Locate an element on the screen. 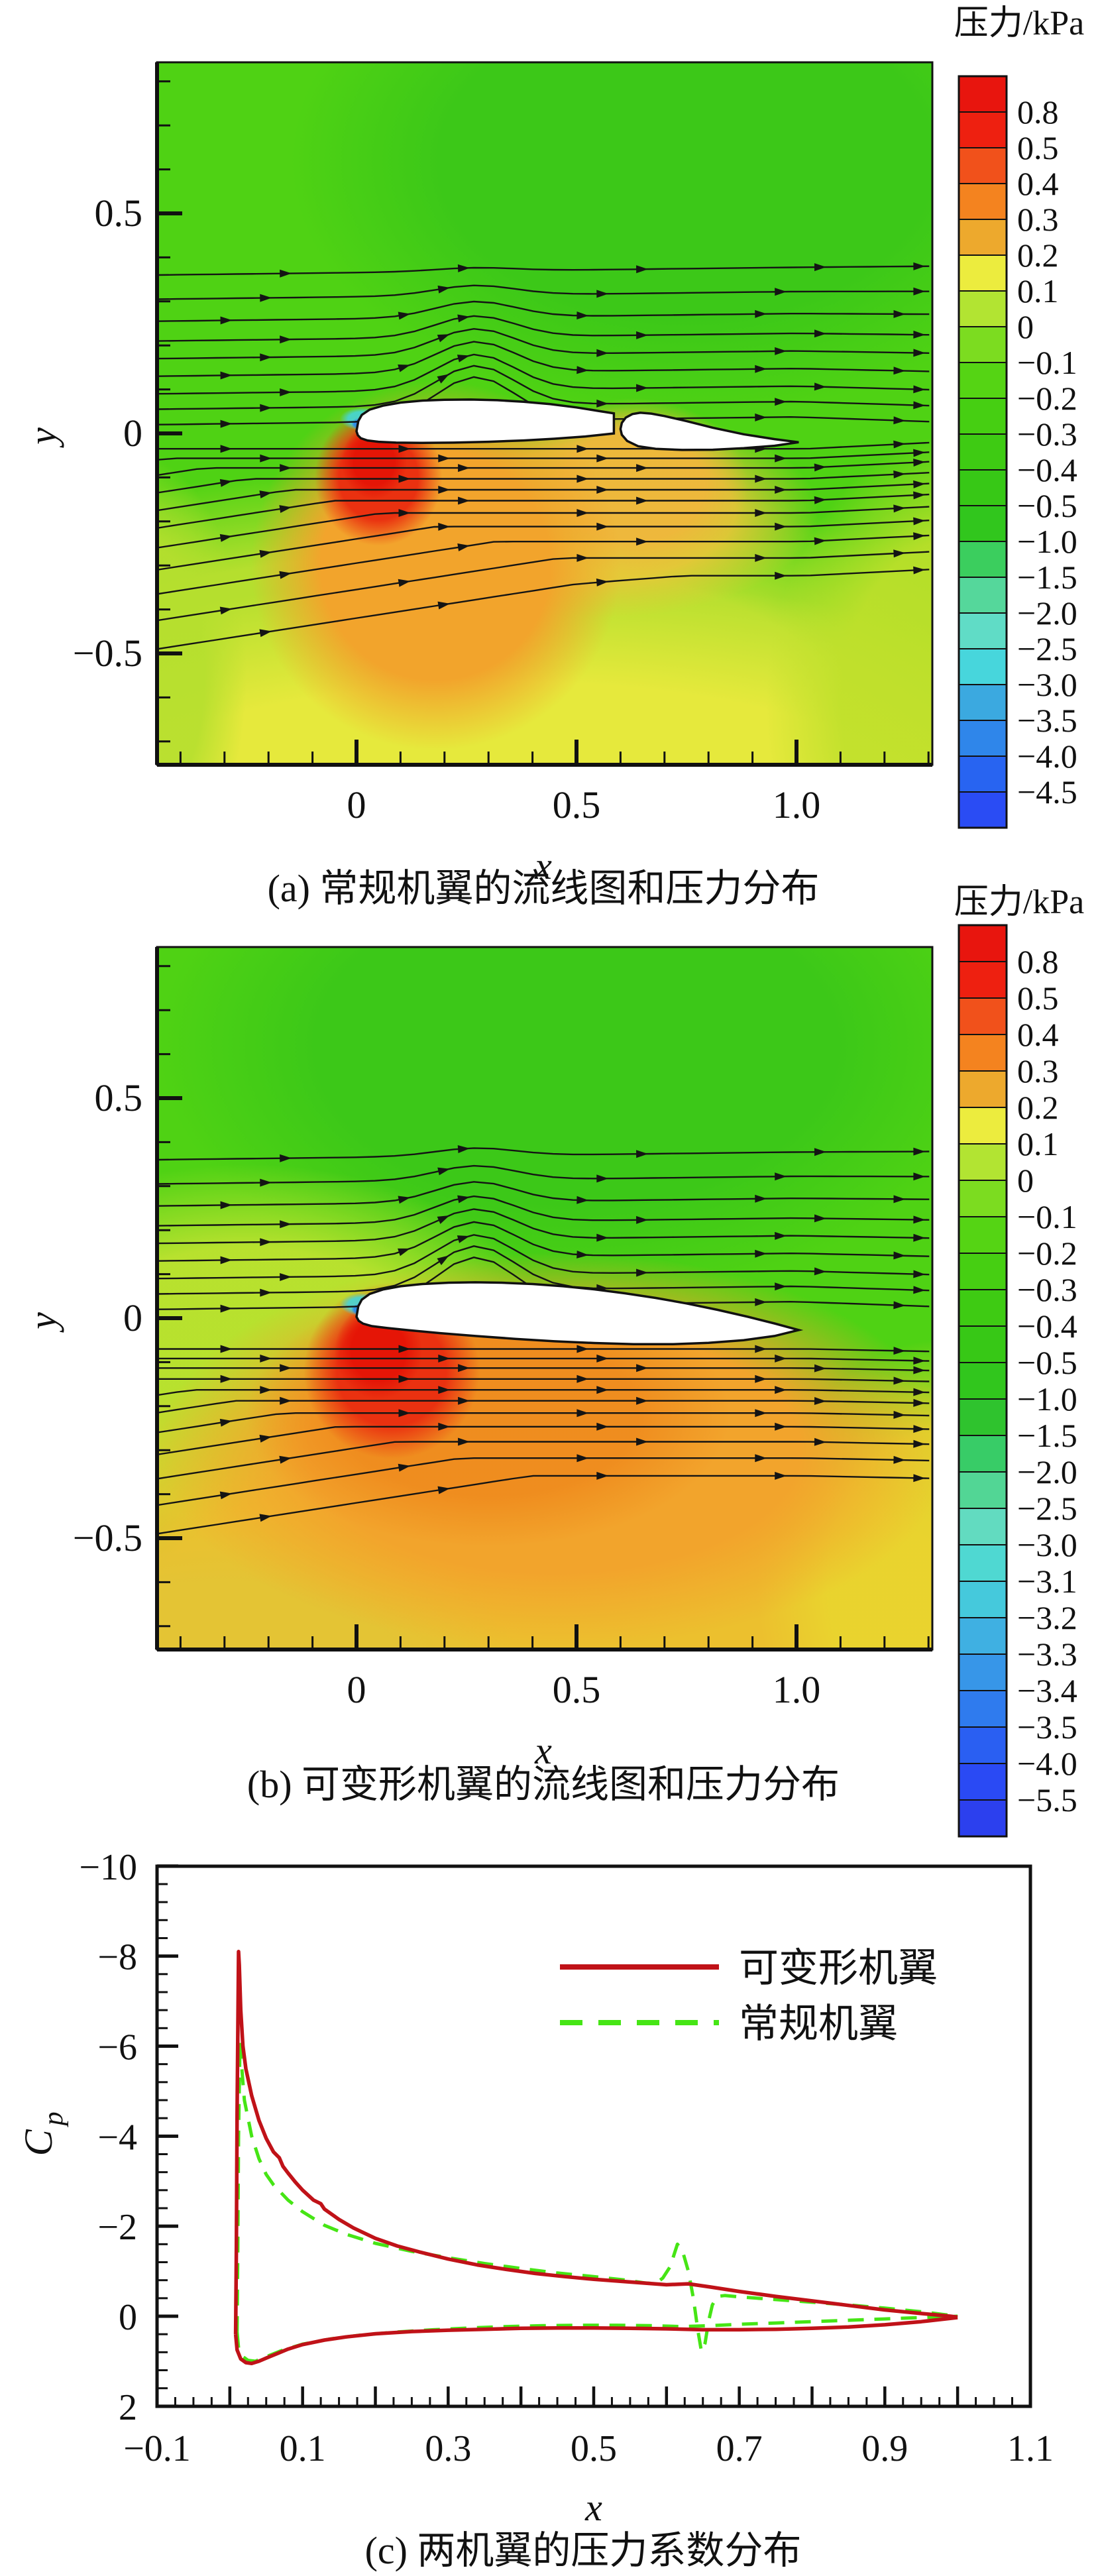 This screenshot has width=1098, height=2576. colorbar-tick-label: −3.0 is located at coordinates (1047, 1544).